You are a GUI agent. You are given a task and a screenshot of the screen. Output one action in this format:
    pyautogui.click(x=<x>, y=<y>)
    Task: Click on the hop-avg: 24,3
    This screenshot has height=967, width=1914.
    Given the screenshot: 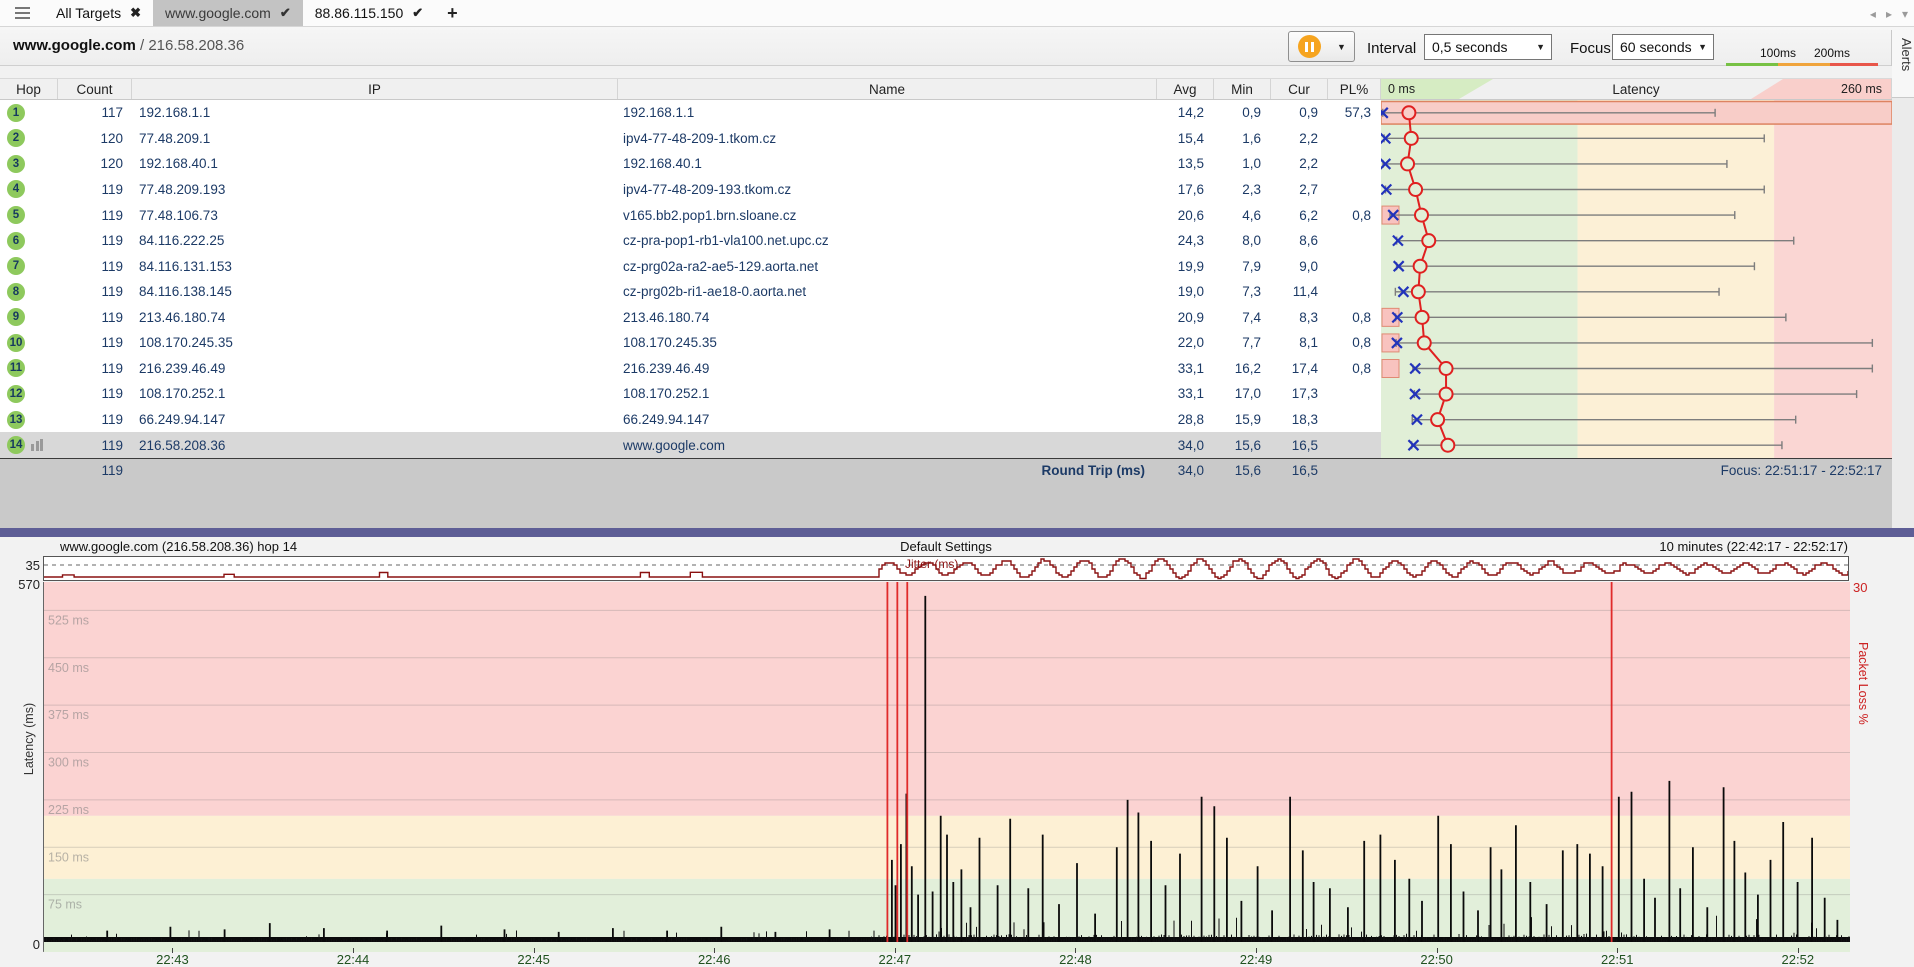 What is the action you would take?
    pyautogui.click(x=1190, y=241)
    